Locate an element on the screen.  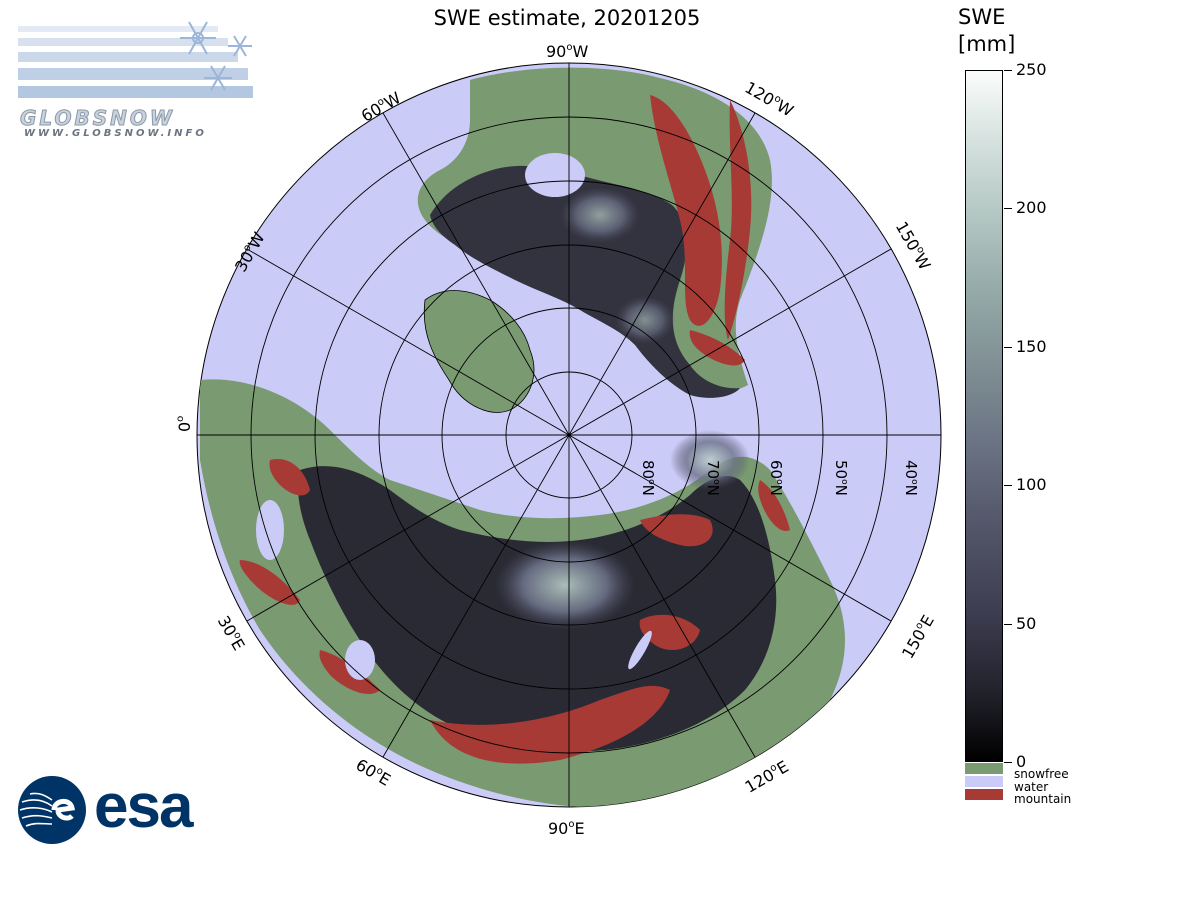
mountain-alaska is located at coordinates (717, 348).